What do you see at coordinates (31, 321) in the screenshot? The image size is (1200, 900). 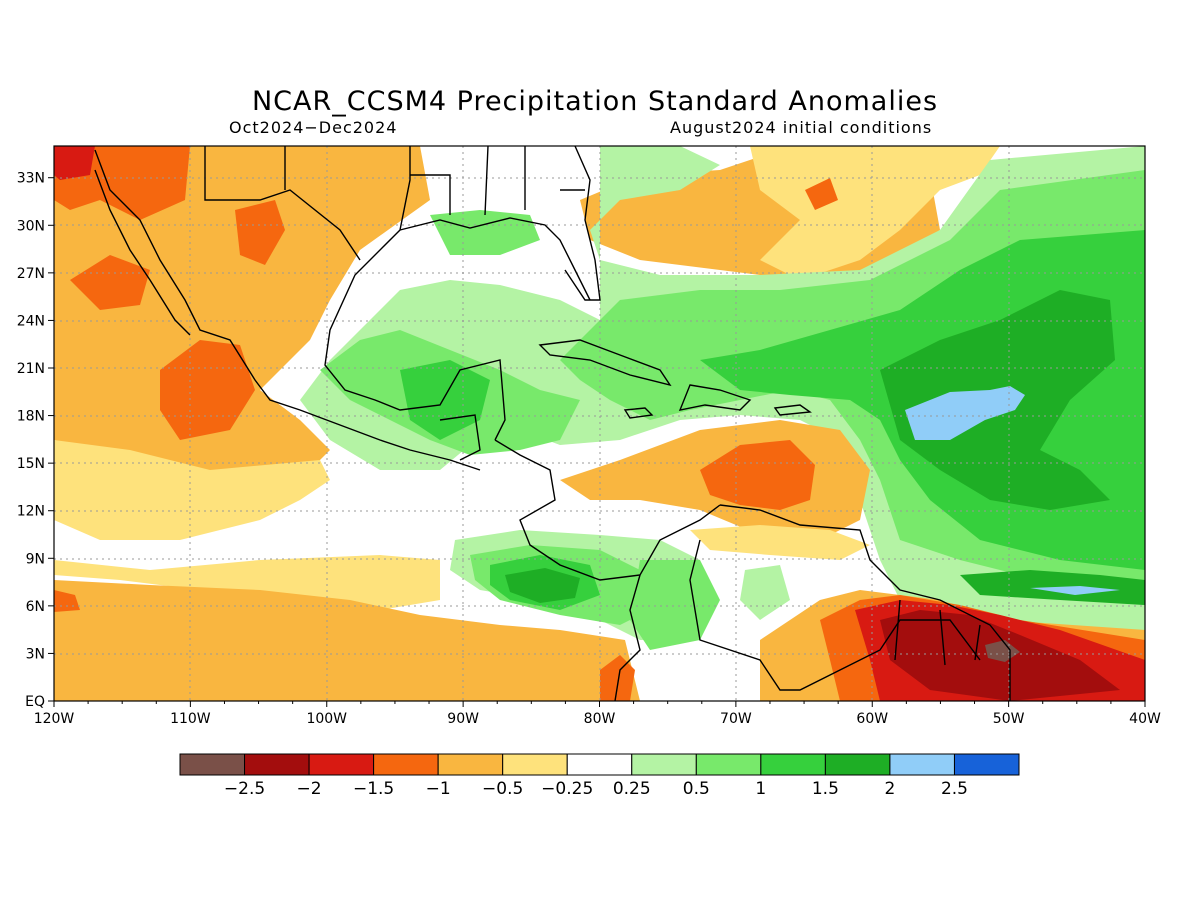 I see `y-tick-label: 24N` at bounding box center [31, 321].